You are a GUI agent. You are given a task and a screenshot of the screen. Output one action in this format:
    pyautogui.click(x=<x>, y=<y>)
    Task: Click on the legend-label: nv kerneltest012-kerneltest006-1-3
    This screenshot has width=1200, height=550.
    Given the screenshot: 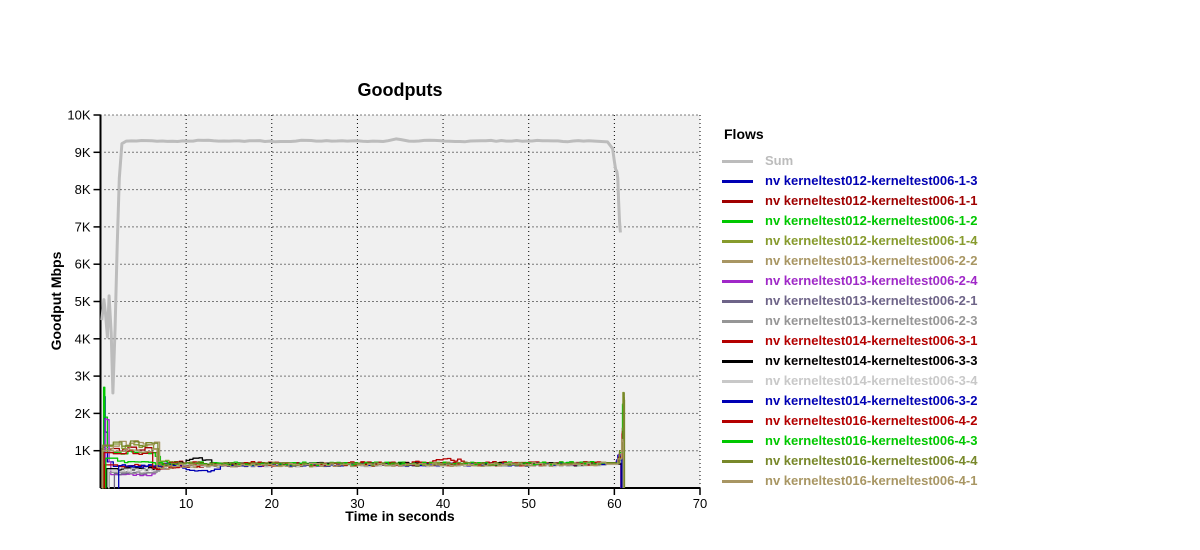 What is the action you would take?
    pyautogui.click(x=871, y=180)
    